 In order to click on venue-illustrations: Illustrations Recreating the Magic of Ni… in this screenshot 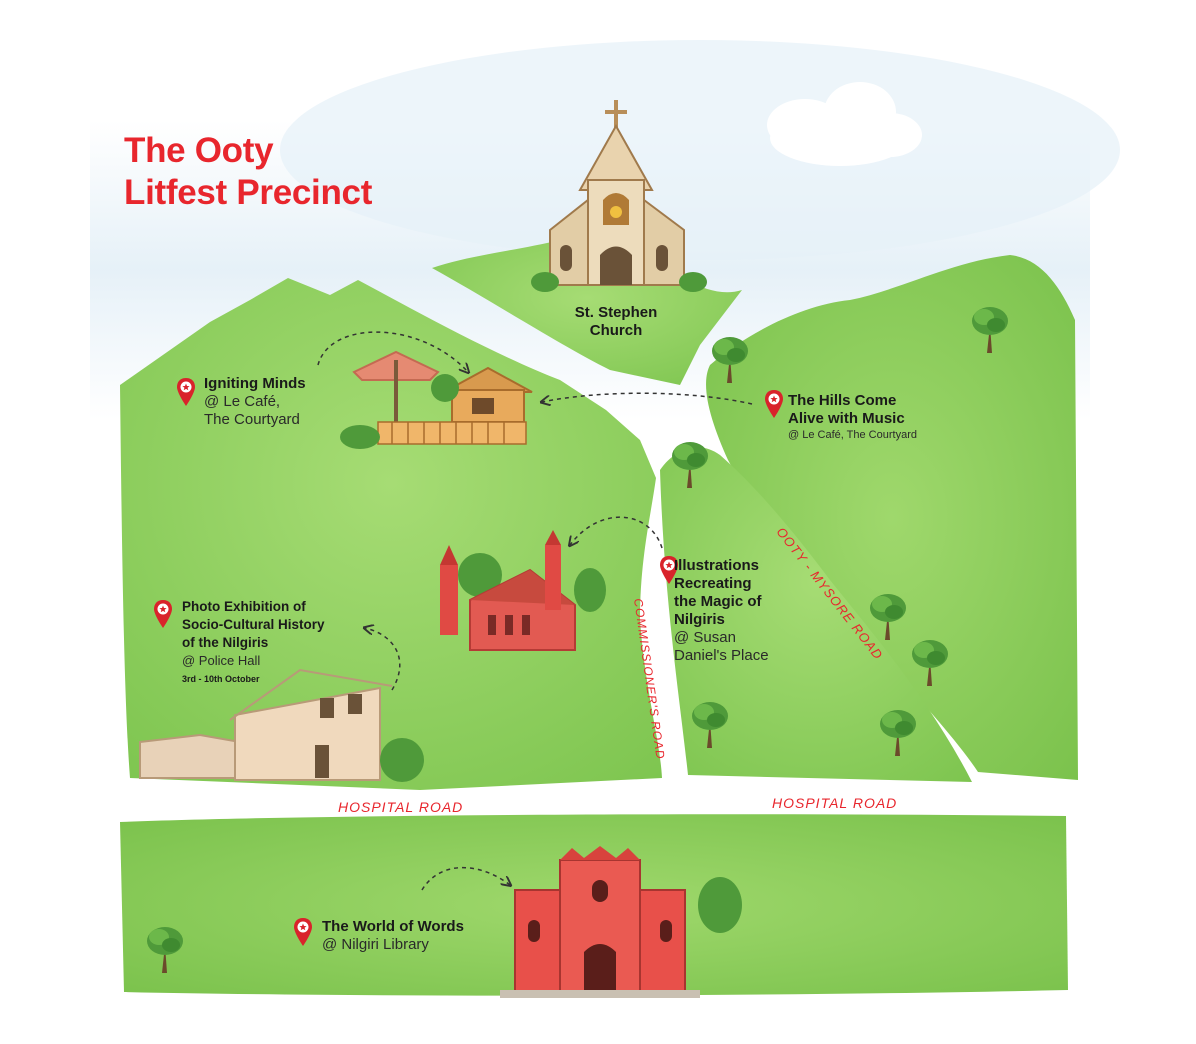, I will do `click(721, 610)`.